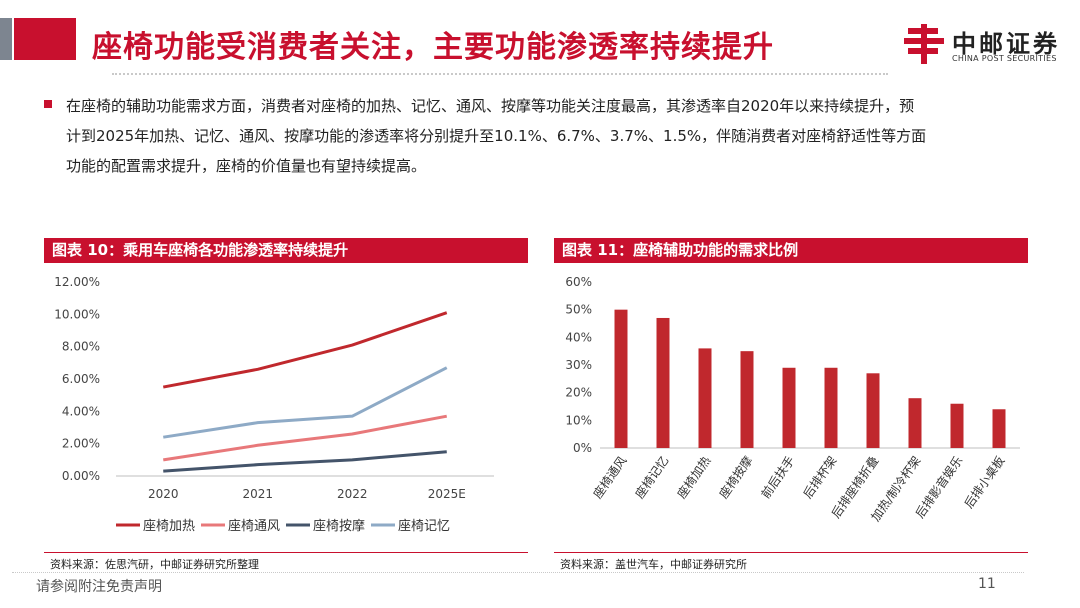 Image resolution: width=1080 pixels, height=608 pixels. What do you see at coordinates (45, 39) in the screenshot?
I see `header-accent-red` at bounding box center [45, 39].